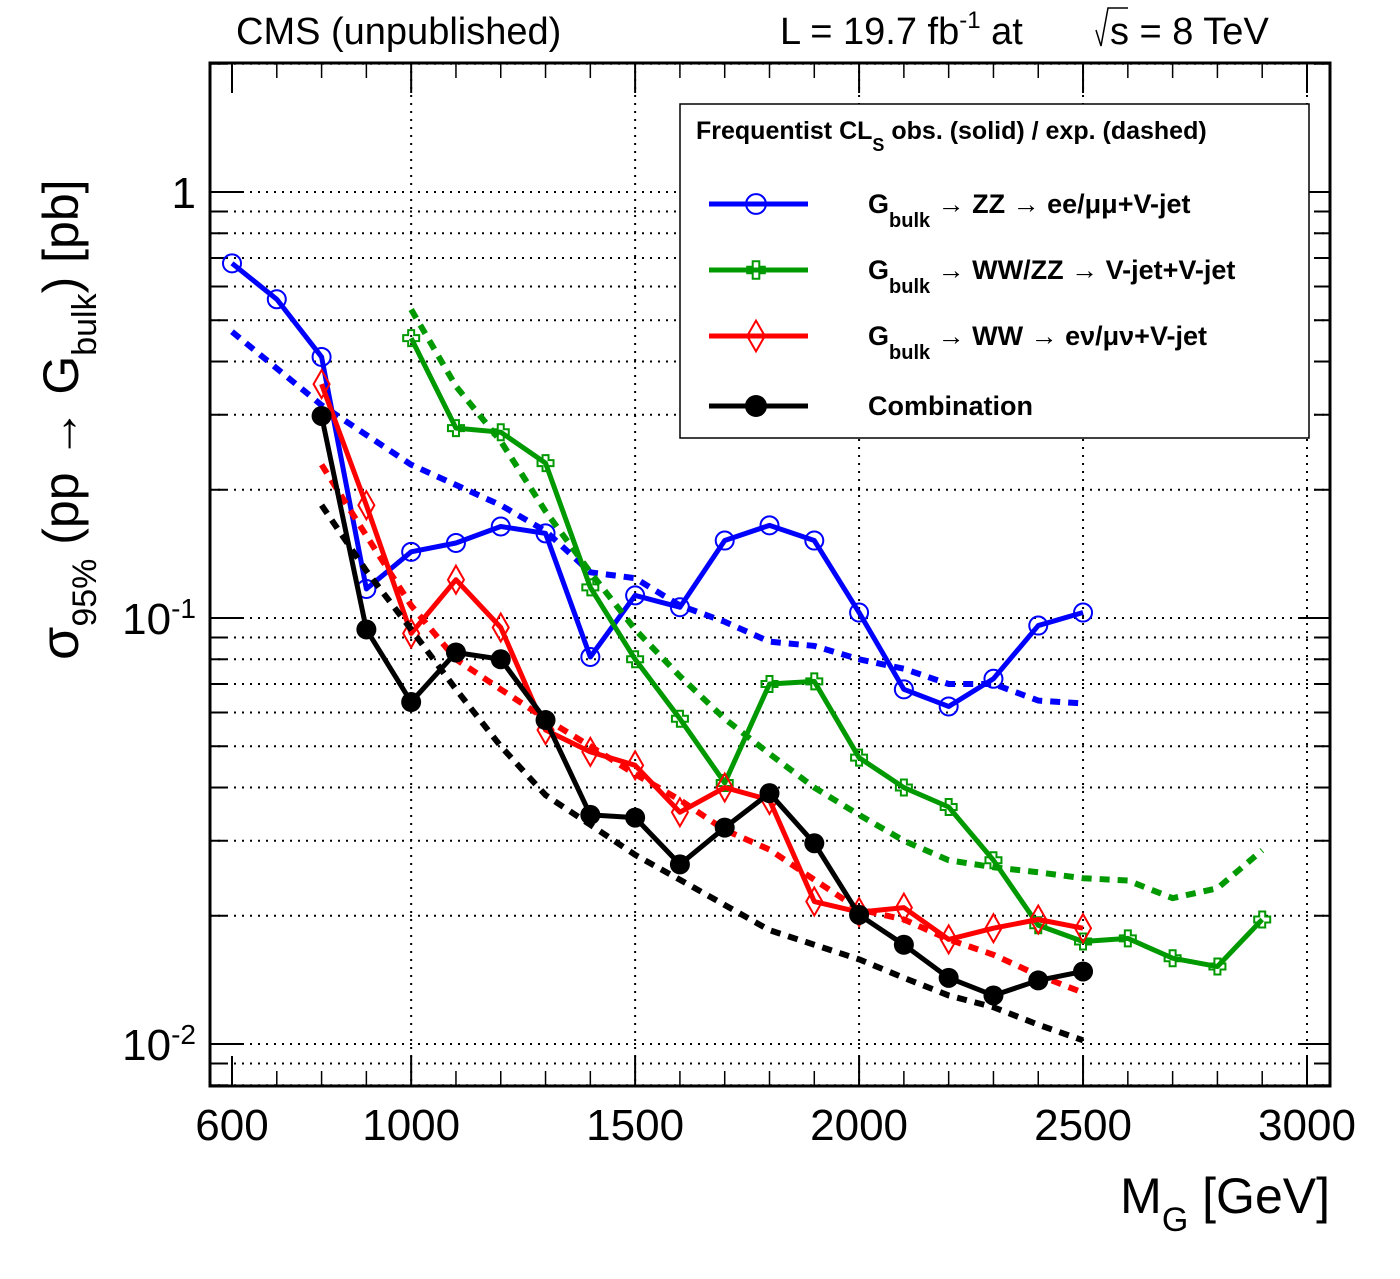  What do you see at coordinates (950, 406) in the screenshot?
I see `legend-label: Combination` at bounding box center [950, 406].